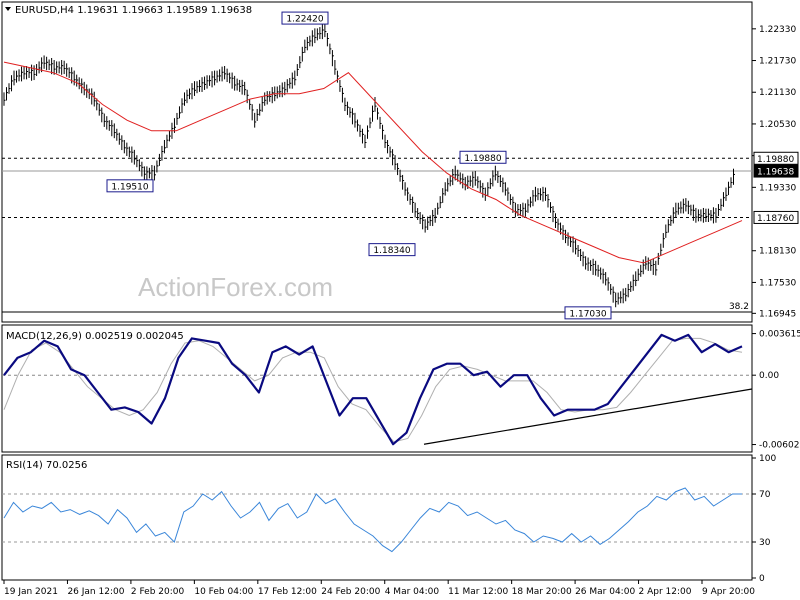  What do you see at coordinates (372, 520) in the screenshot?
I see `rsi-line` at bounding box center [372, 520].